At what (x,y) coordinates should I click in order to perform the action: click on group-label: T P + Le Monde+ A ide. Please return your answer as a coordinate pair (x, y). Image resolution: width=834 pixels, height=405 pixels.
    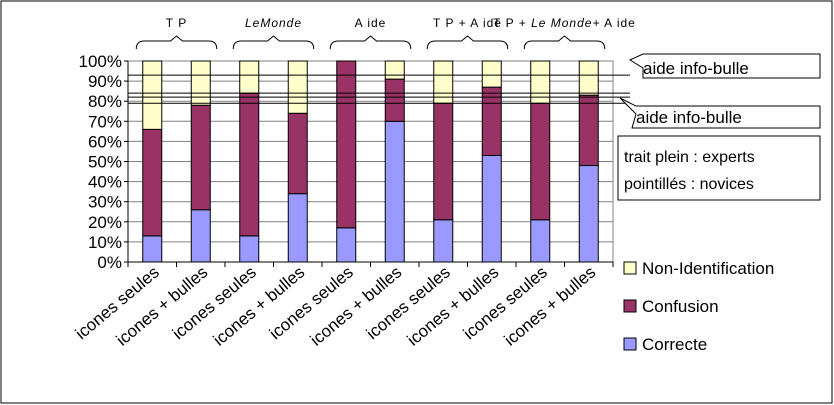
    Looking at the image, I should click on (564, 23).